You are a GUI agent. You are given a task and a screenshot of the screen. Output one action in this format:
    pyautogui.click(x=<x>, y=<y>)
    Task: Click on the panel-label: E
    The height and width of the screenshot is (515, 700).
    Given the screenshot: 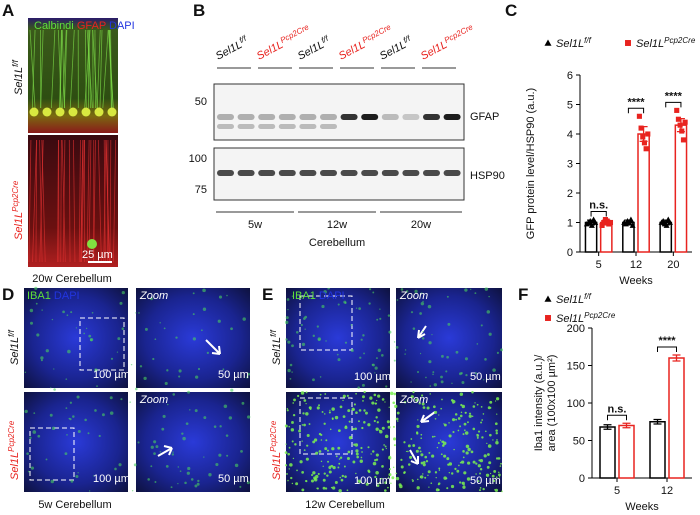 What is the action you would take?
    pyautogui.click(x=267, y=294)
    